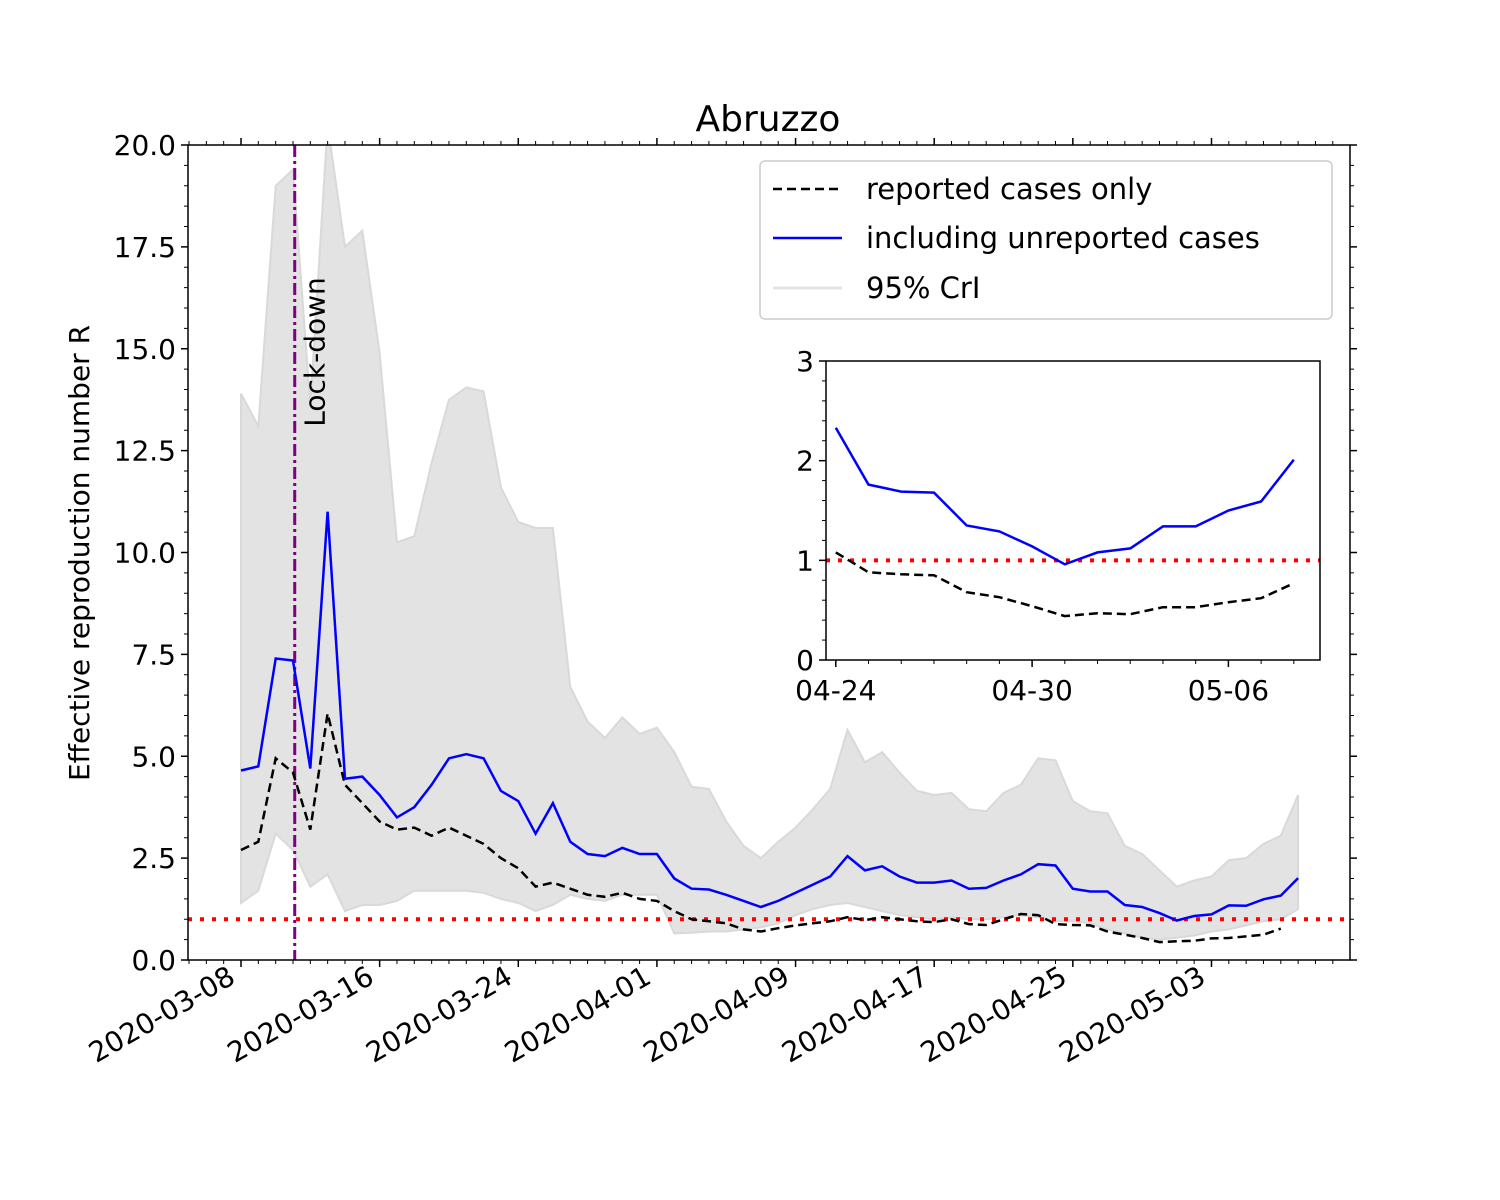 This screenshot has width=1500, height=1200. What do you see at coordinates (153, 756) in the screenshot?
I see `y-tick-label: 5.0` at bounding box center [153, 756].